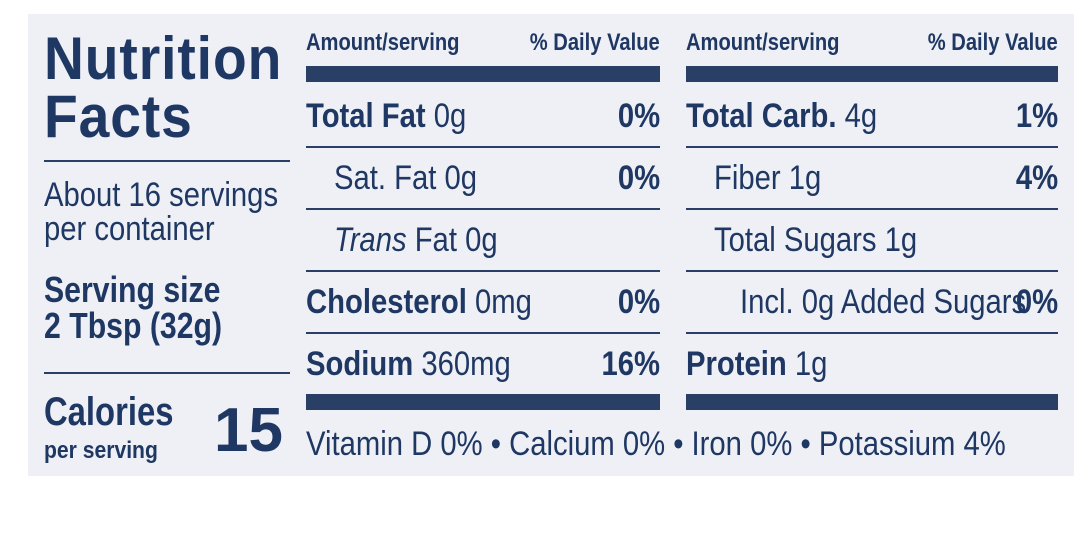  Describe the element at coordinates (386, 116) in the screenshot. I see `nutrient-row: Total Fat 0g` at that location.